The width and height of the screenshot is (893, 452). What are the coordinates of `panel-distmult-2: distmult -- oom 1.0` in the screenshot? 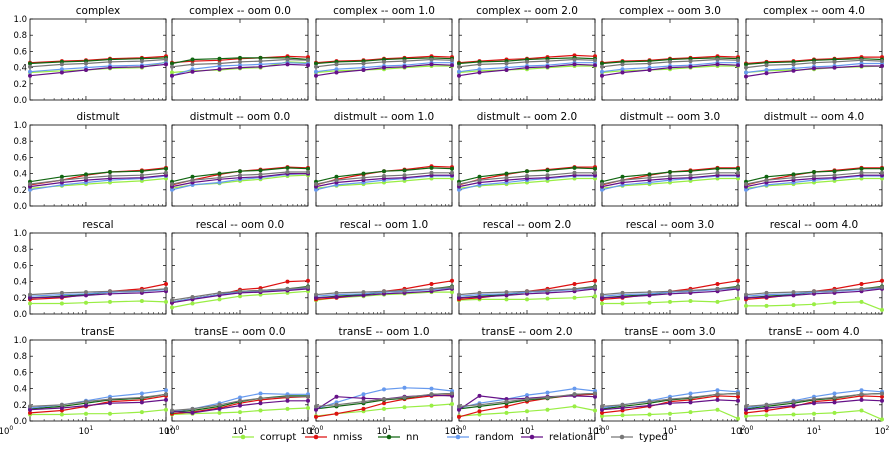 It's located at (384, 159).